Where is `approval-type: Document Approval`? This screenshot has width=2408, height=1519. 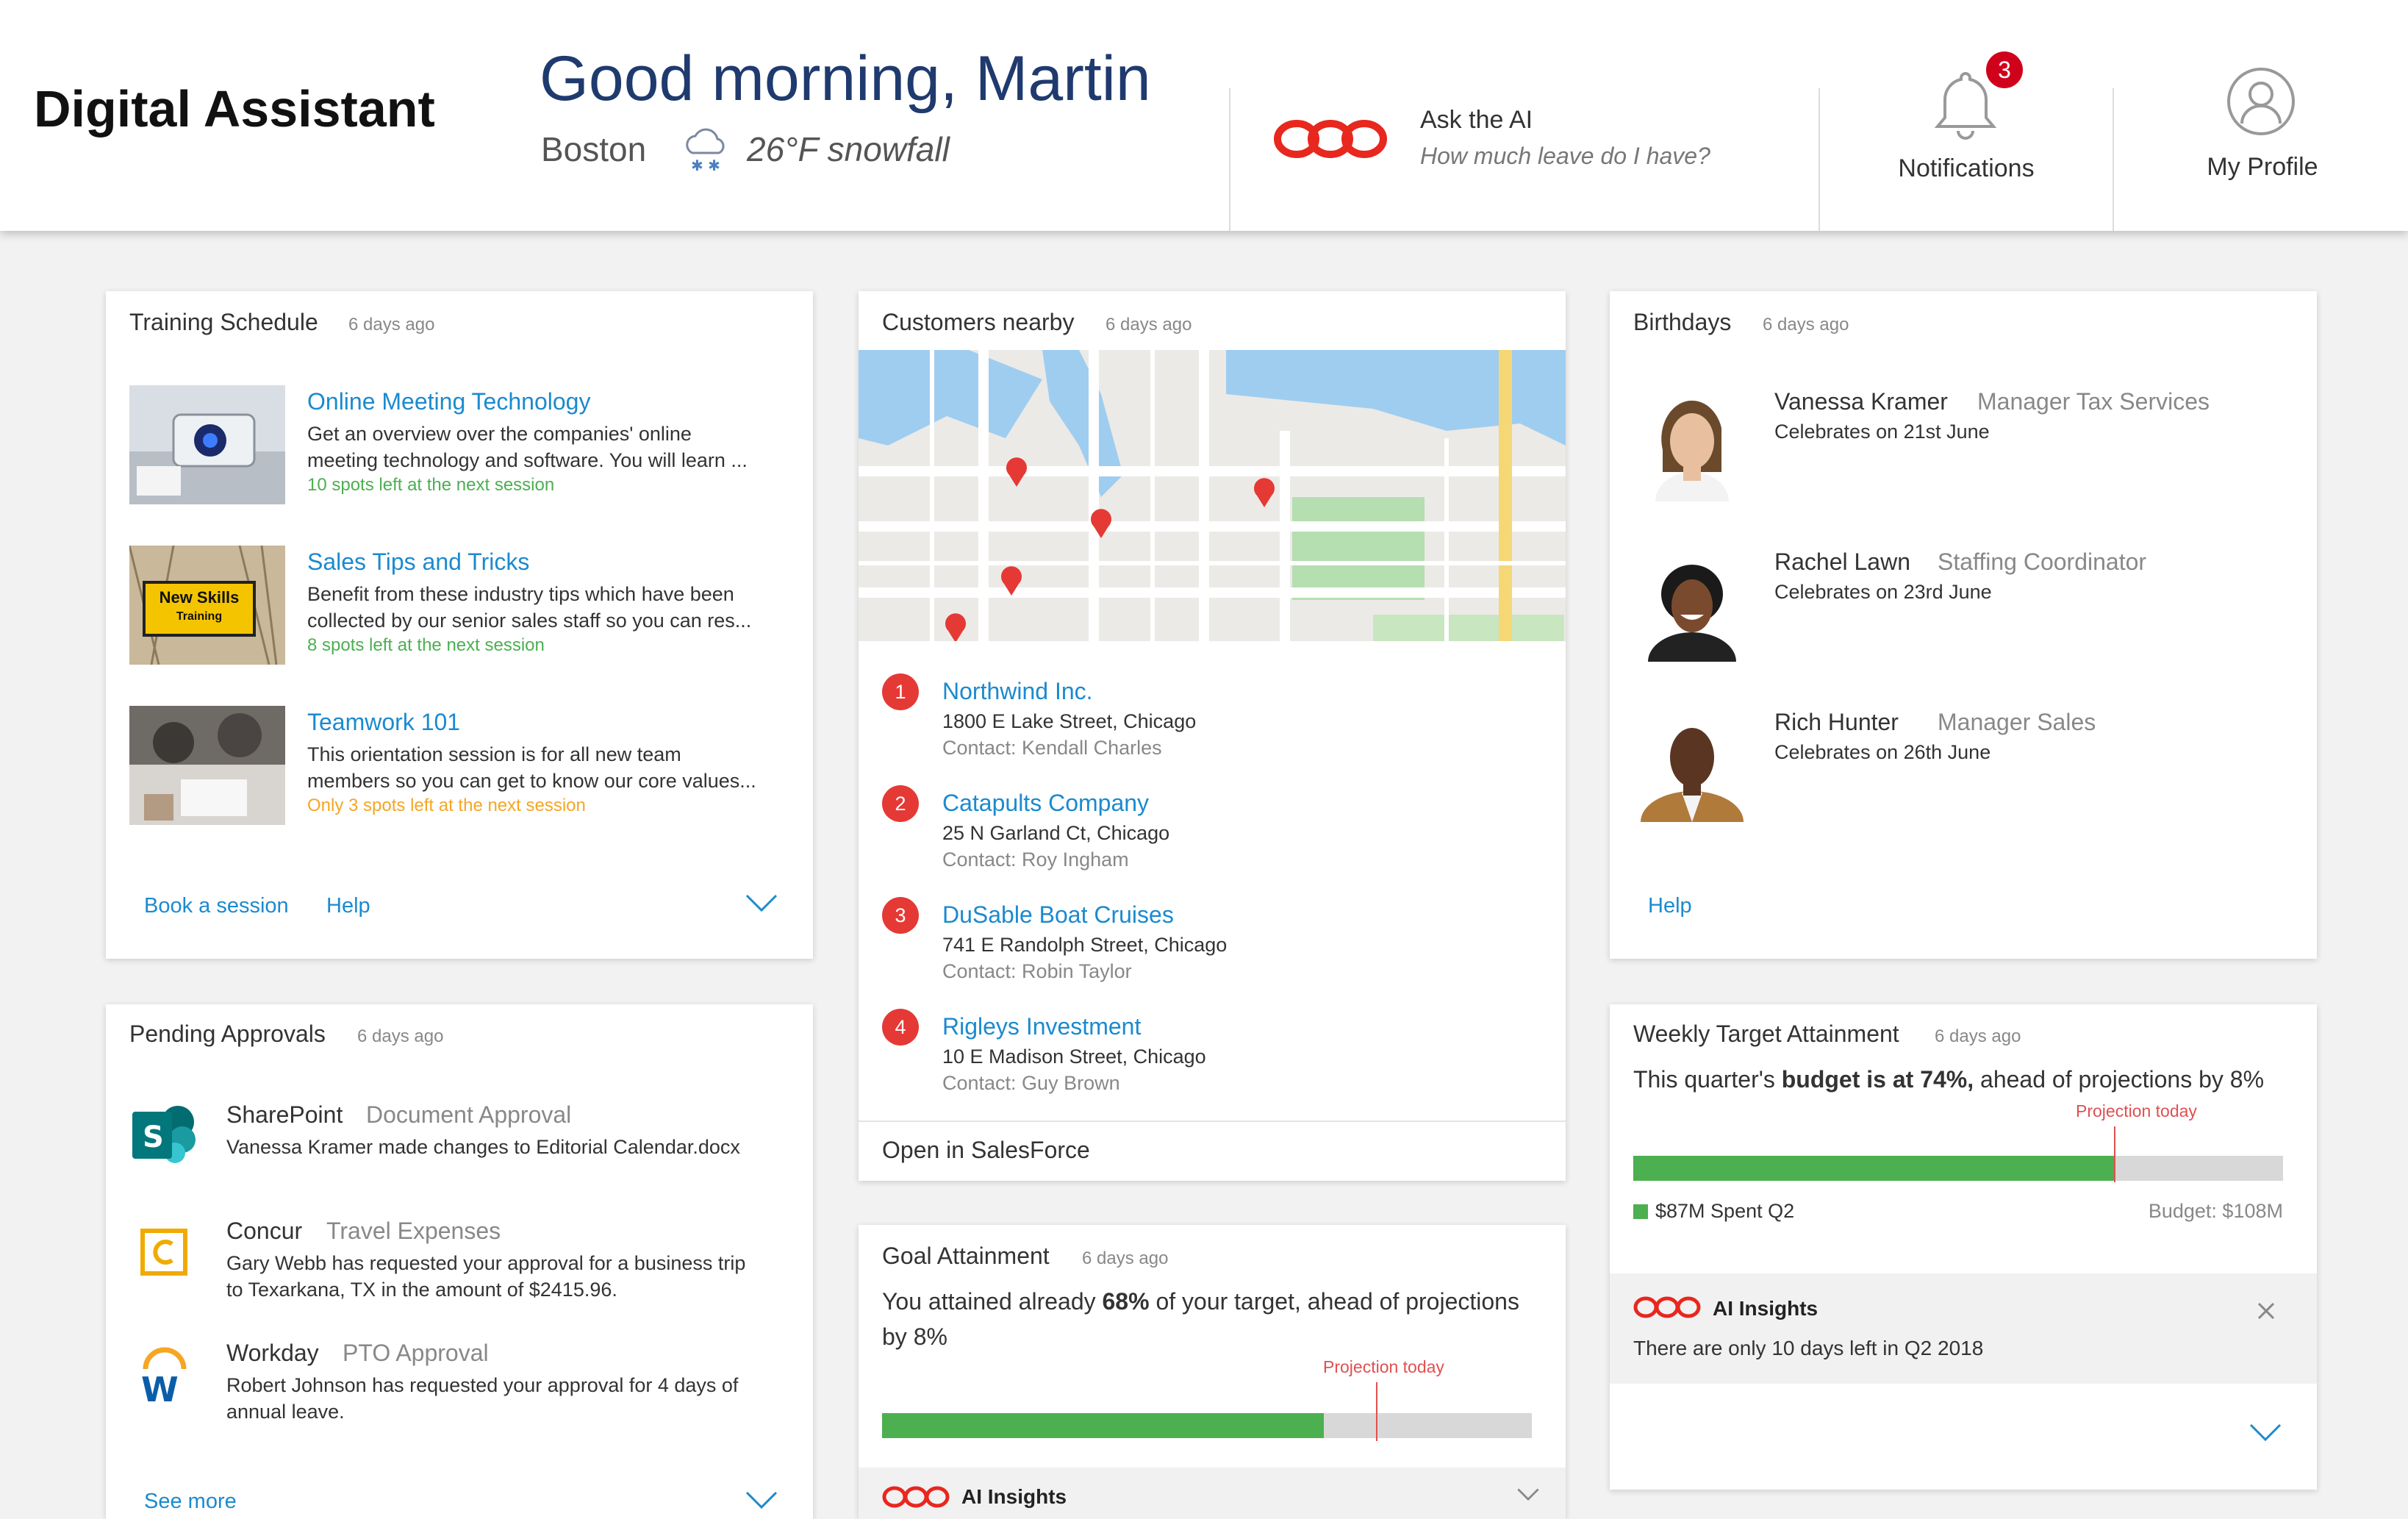 approval-type: Document Approval is located at coordinates (469, 1114).